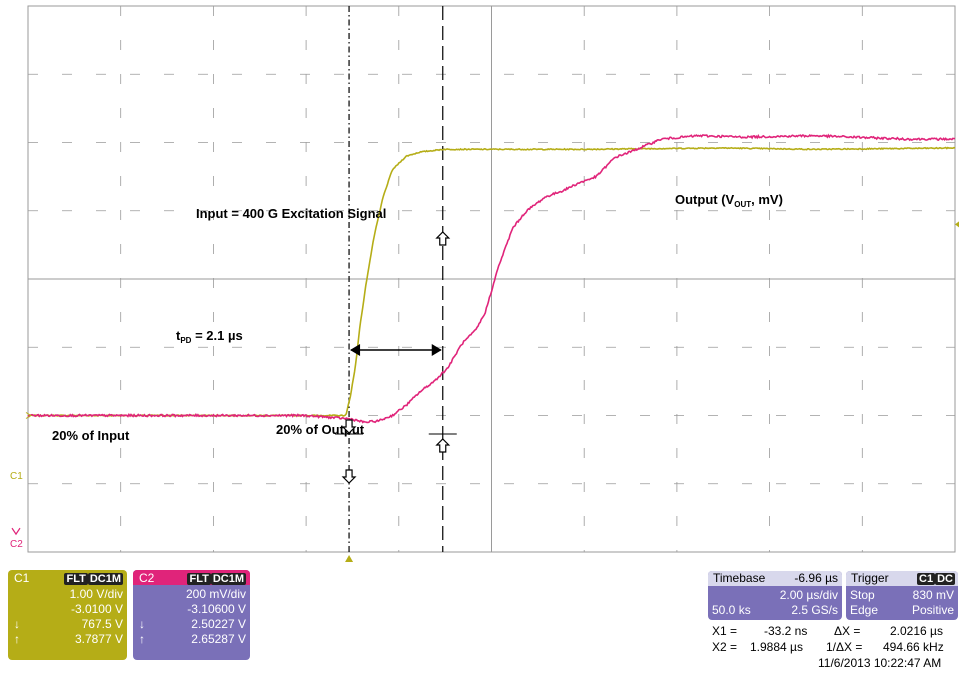  Describe the element at coordinates (775, 578) in the screenshot. I see `timebase-header: Timebase -6.96 µs` at that location.